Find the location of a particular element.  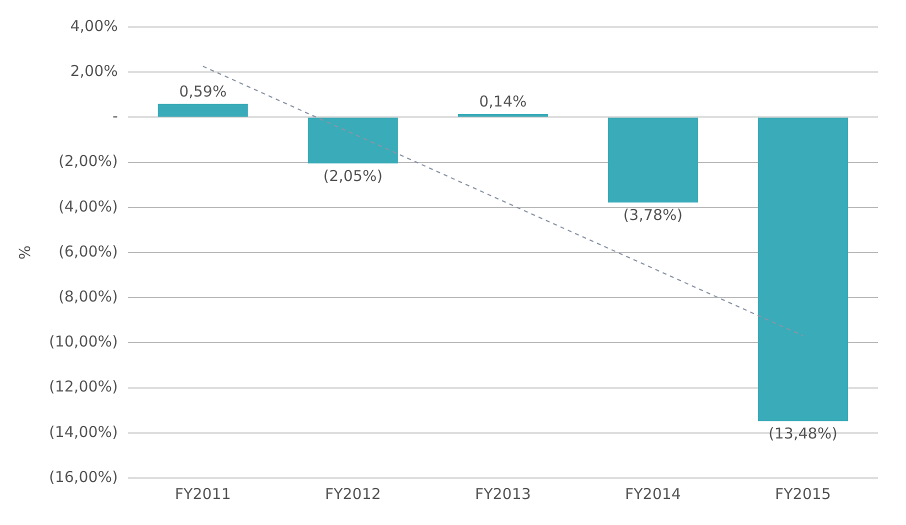

data-label: (13,48%) is located at coordinates (803, 433).